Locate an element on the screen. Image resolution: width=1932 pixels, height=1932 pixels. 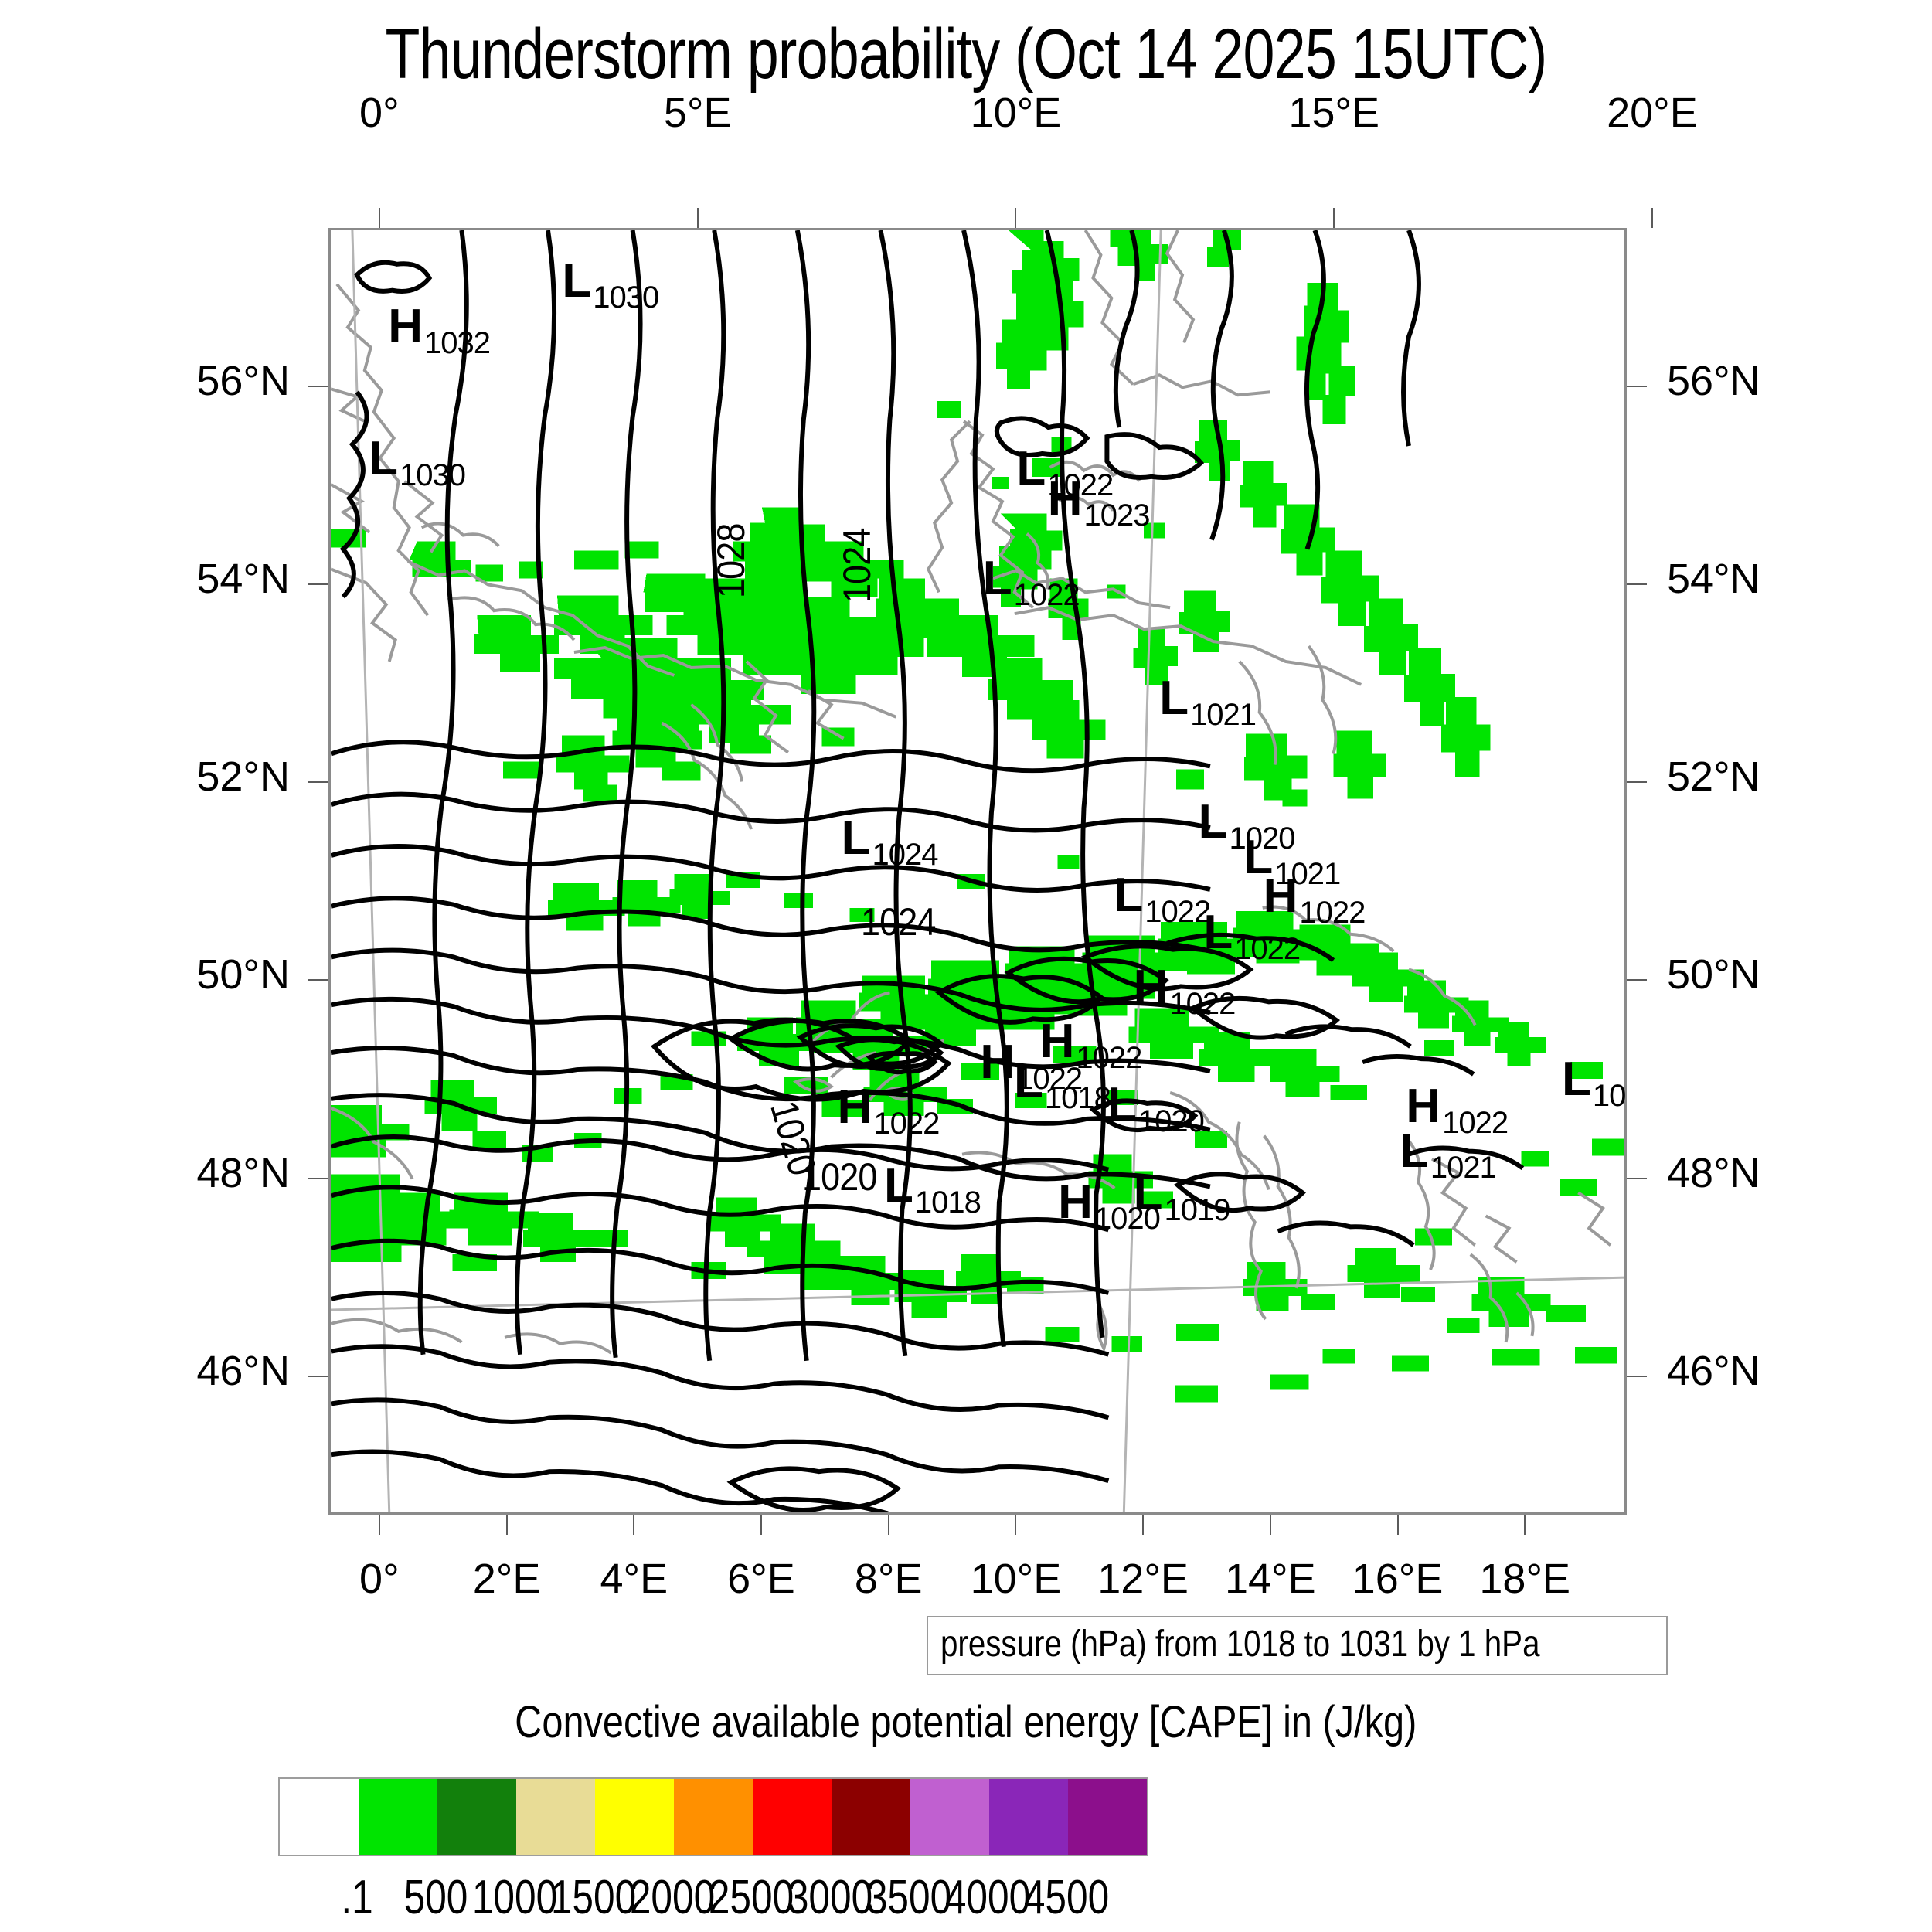
lat-label-right: 50°N is located at coordinates (1714, 975).